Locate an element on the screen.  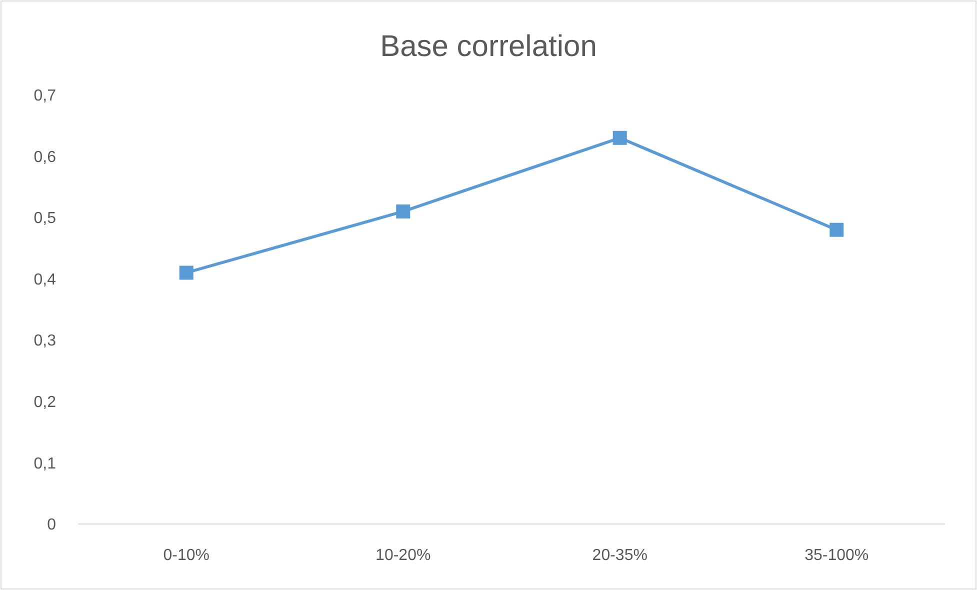
y-tick-label: 0,2 is located at coordinates (45, 403).